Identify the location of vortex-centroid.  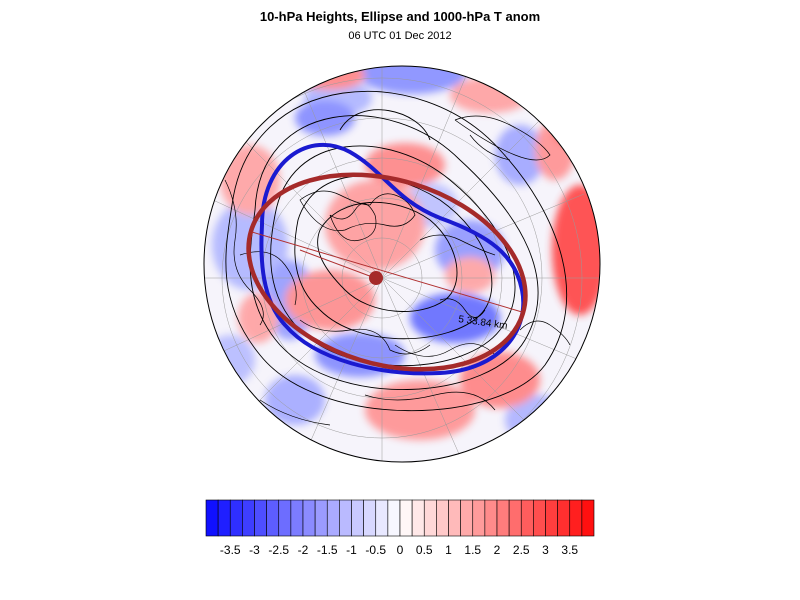
(376, 278).